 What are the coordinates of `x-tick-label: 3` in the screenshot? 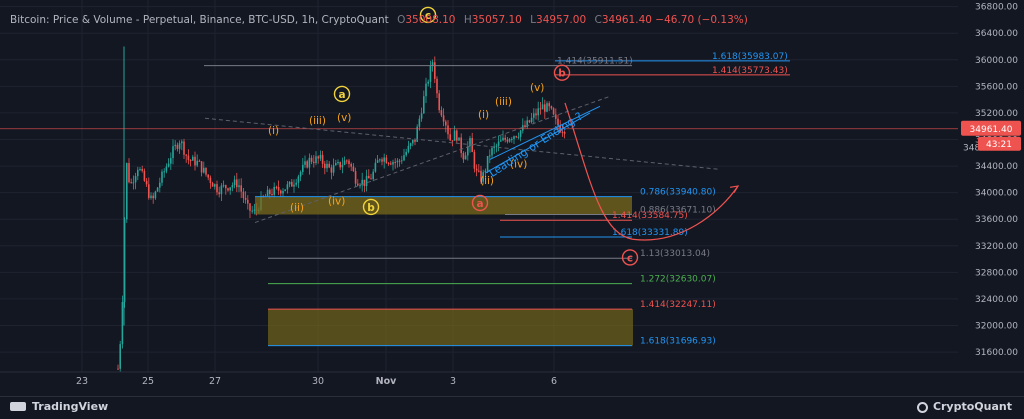 It's located at (453, 381).